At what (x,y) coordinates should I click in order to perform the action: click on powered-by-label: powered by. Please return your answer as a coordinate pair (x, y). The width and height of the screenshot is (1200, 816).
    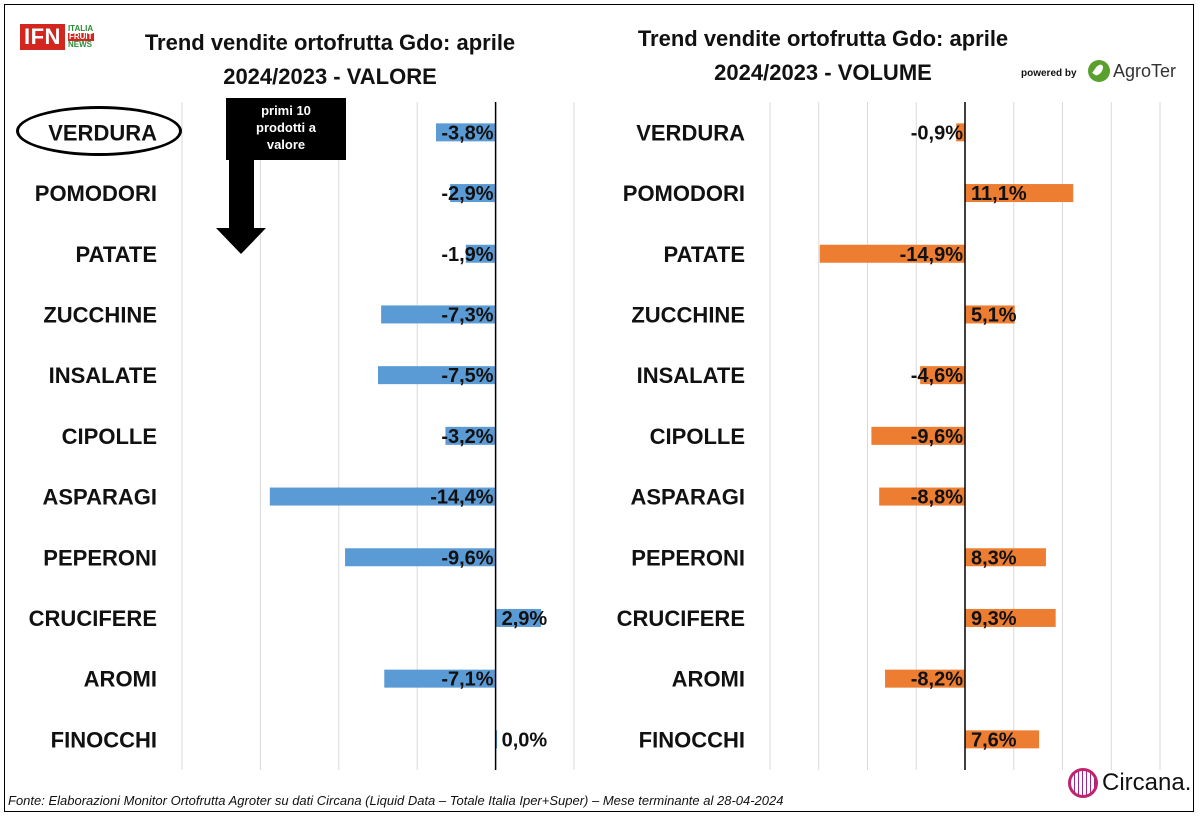
    Looking at the image, I should click on (1049, 73).